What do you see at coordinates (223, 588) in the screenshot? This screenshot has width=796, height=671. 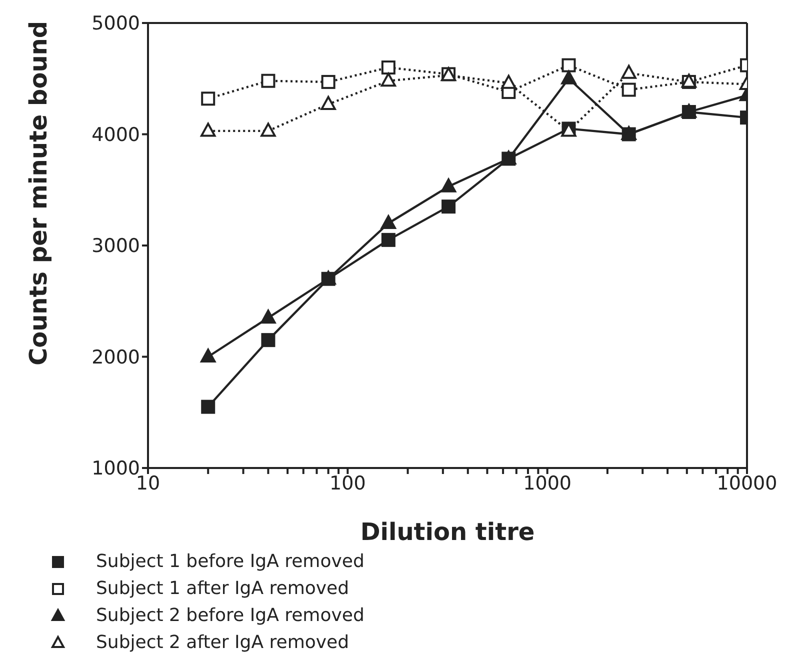 I see `legend-label: Subject 1 after IgA removed` at bounding box center [223, 588].